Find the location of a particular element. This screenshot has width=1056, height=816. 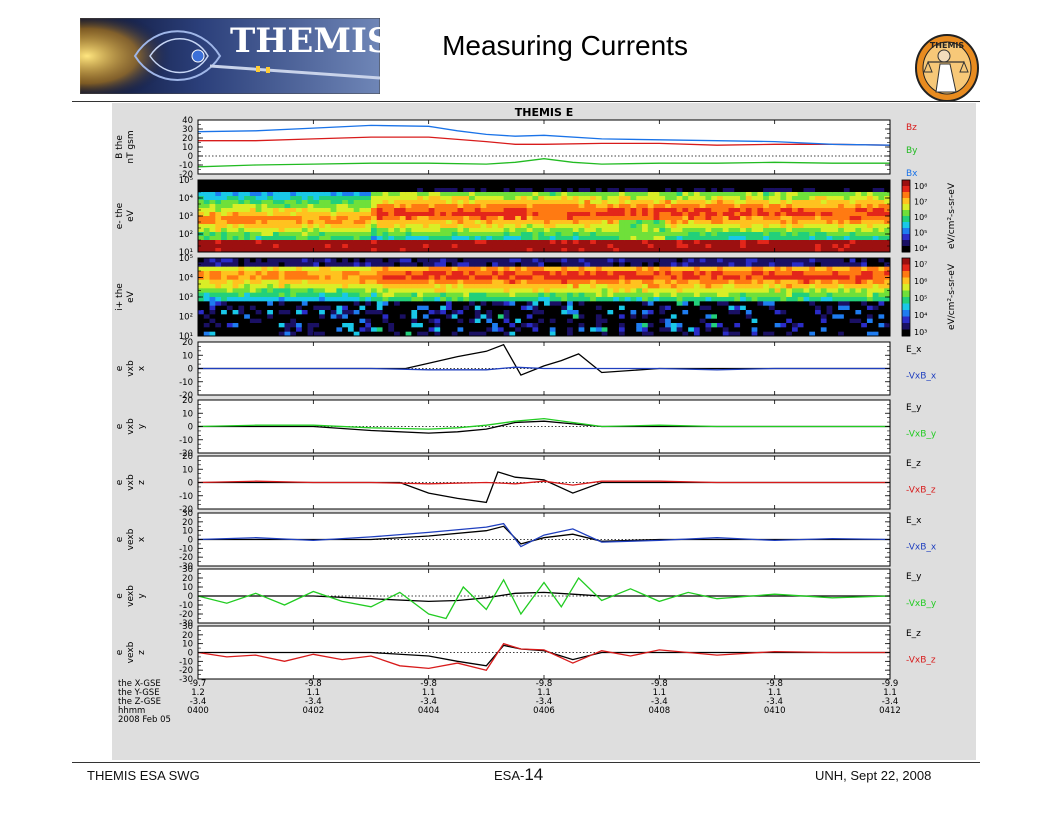

xaxis-row-value: 0400 is located at coordinates (198, 711).